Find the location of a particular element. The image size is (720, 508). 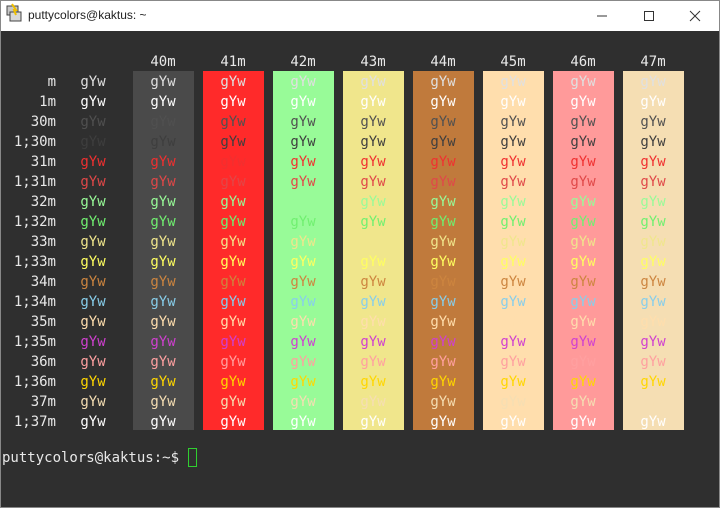

row-label: 1;30m is located at coordinates (35, 142).